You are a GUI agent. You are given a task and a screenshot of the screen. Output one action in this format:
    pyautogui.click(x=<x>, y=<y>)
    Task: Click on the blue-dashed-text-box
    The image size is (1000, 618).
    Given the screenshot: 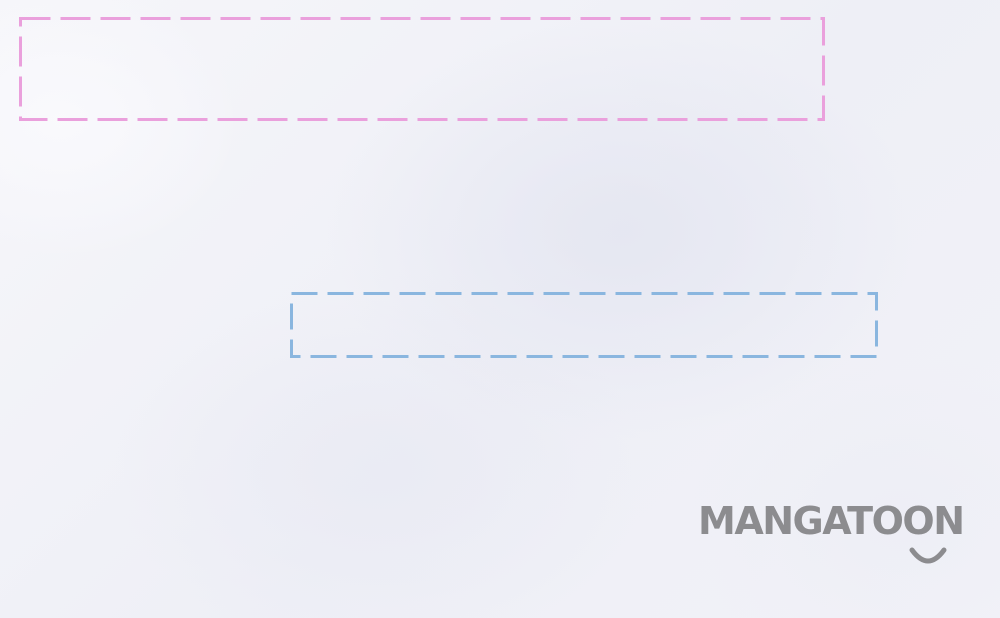 What is the action you would take?
    pyautogui.click(x=584, y=325)
    